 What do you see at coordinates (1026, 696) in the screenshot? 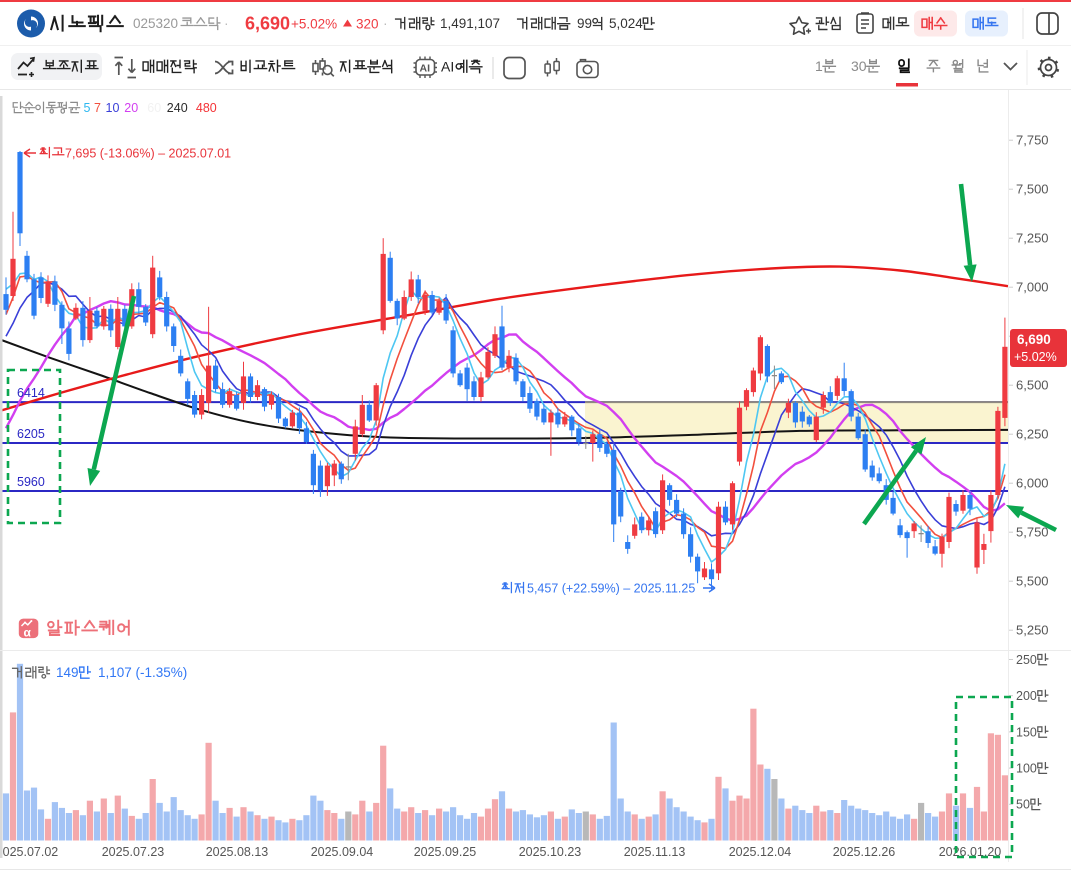
I see `svg-text: 200` at bounding box center [1026, 696].